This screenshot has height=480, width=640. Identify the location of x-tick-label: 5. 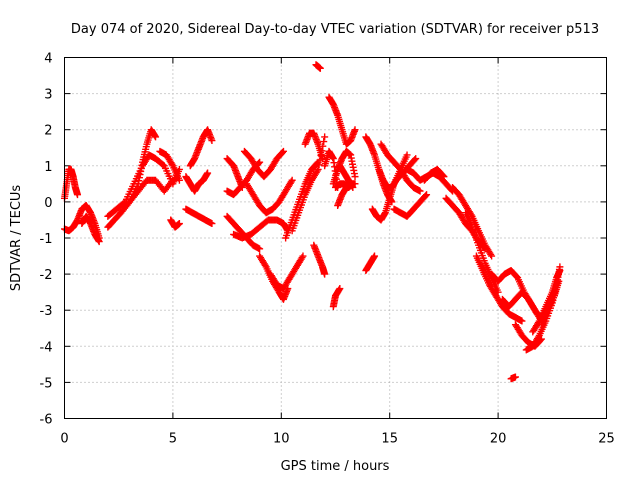
(173, 439).